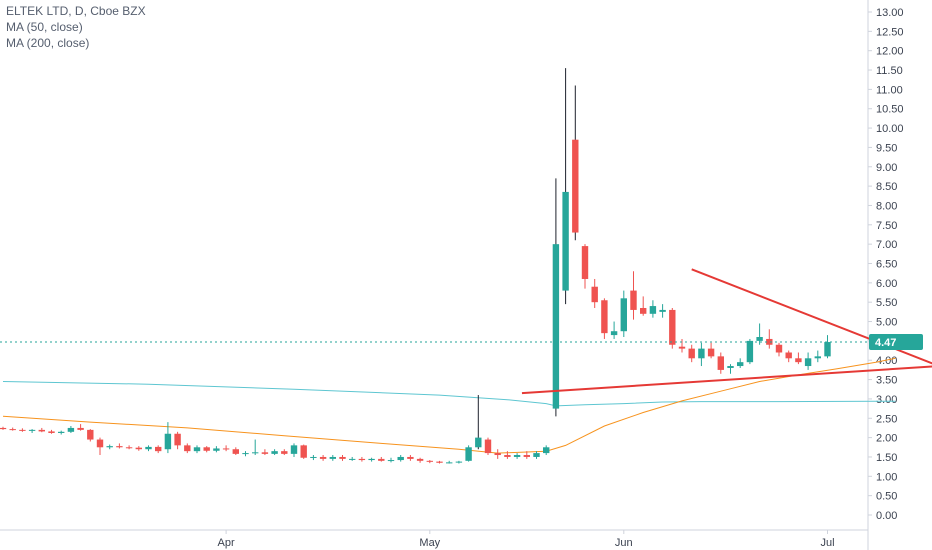  I want to click on y-tick-label: 9.50, so click(886, 148).